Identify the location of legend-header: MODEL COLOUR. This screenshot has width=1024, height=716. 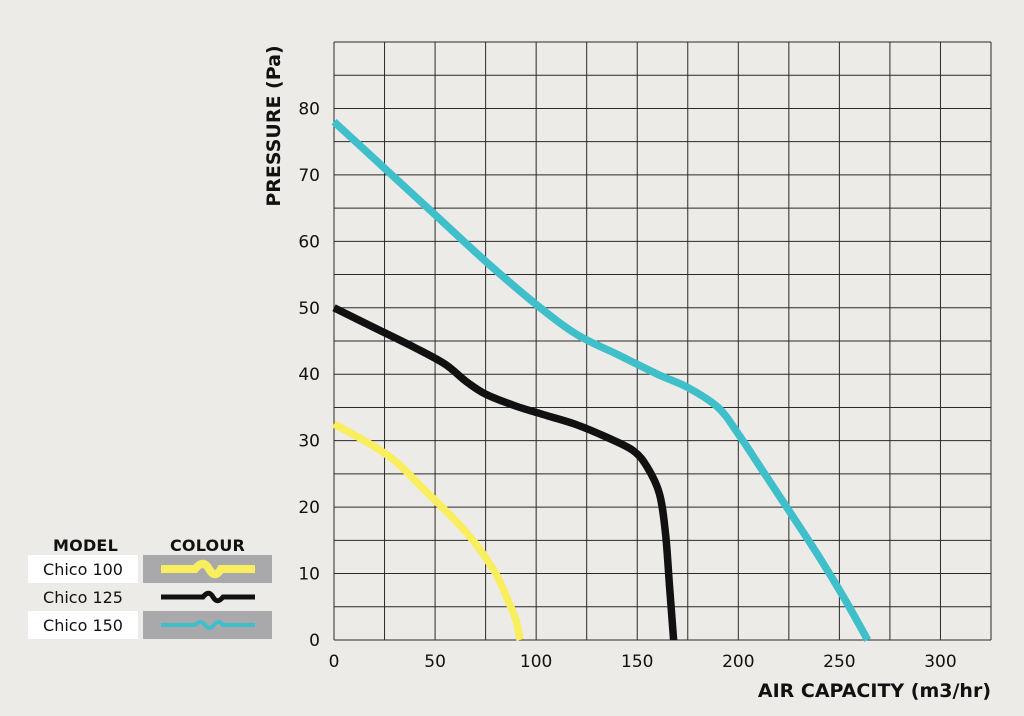
(150, 543).